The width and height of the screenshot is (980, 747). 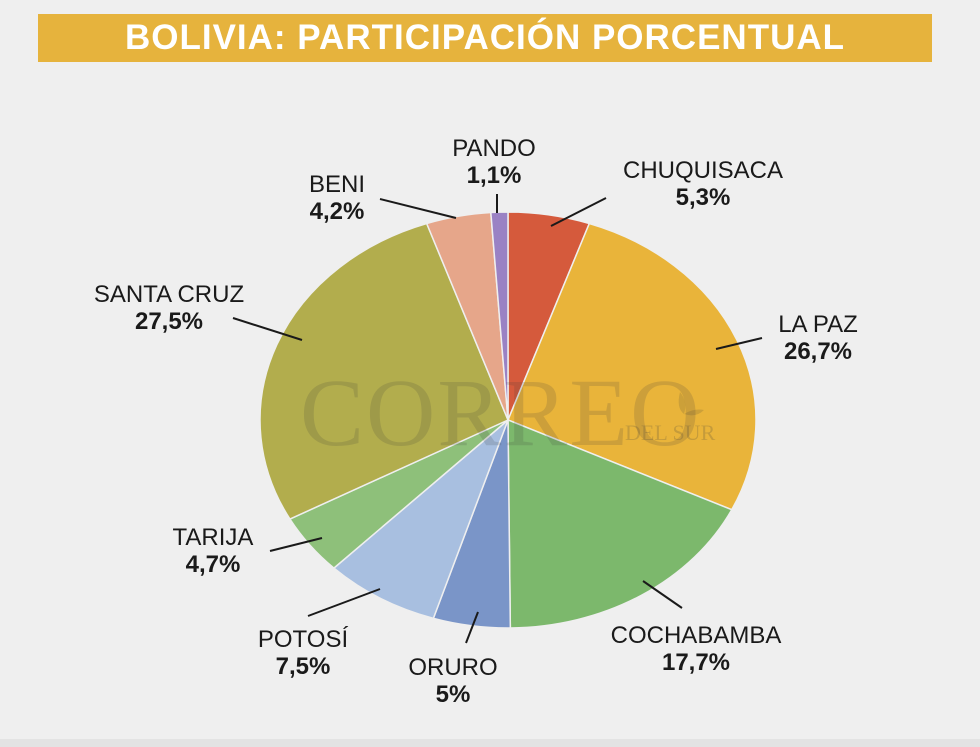 What do you see at coordinates (296, 544) in the screenshot?
I see `leader-tarija` at bounding box center [296, 544].